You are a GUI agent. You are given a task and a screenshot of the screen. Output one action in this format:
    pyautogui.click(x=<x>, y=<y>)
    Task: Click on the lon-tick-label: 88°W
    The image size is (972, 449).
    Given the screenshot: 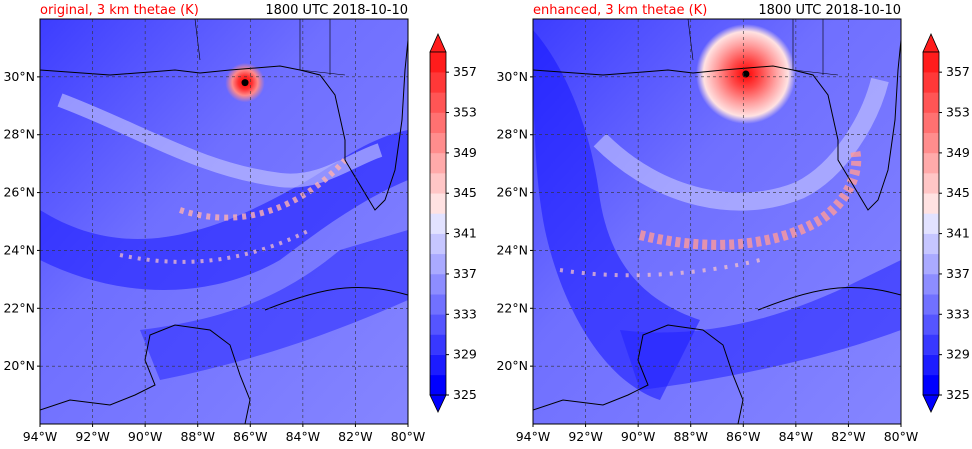 What is the action you would take?
    pyautogui.click(x=197, y=436)
    